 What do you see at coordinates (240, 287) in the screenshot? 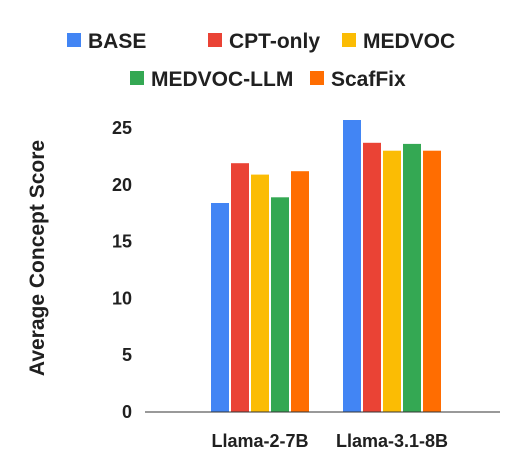
I see `bar-cpt-only-llama-2-7b` at bounding box center [240, 287].